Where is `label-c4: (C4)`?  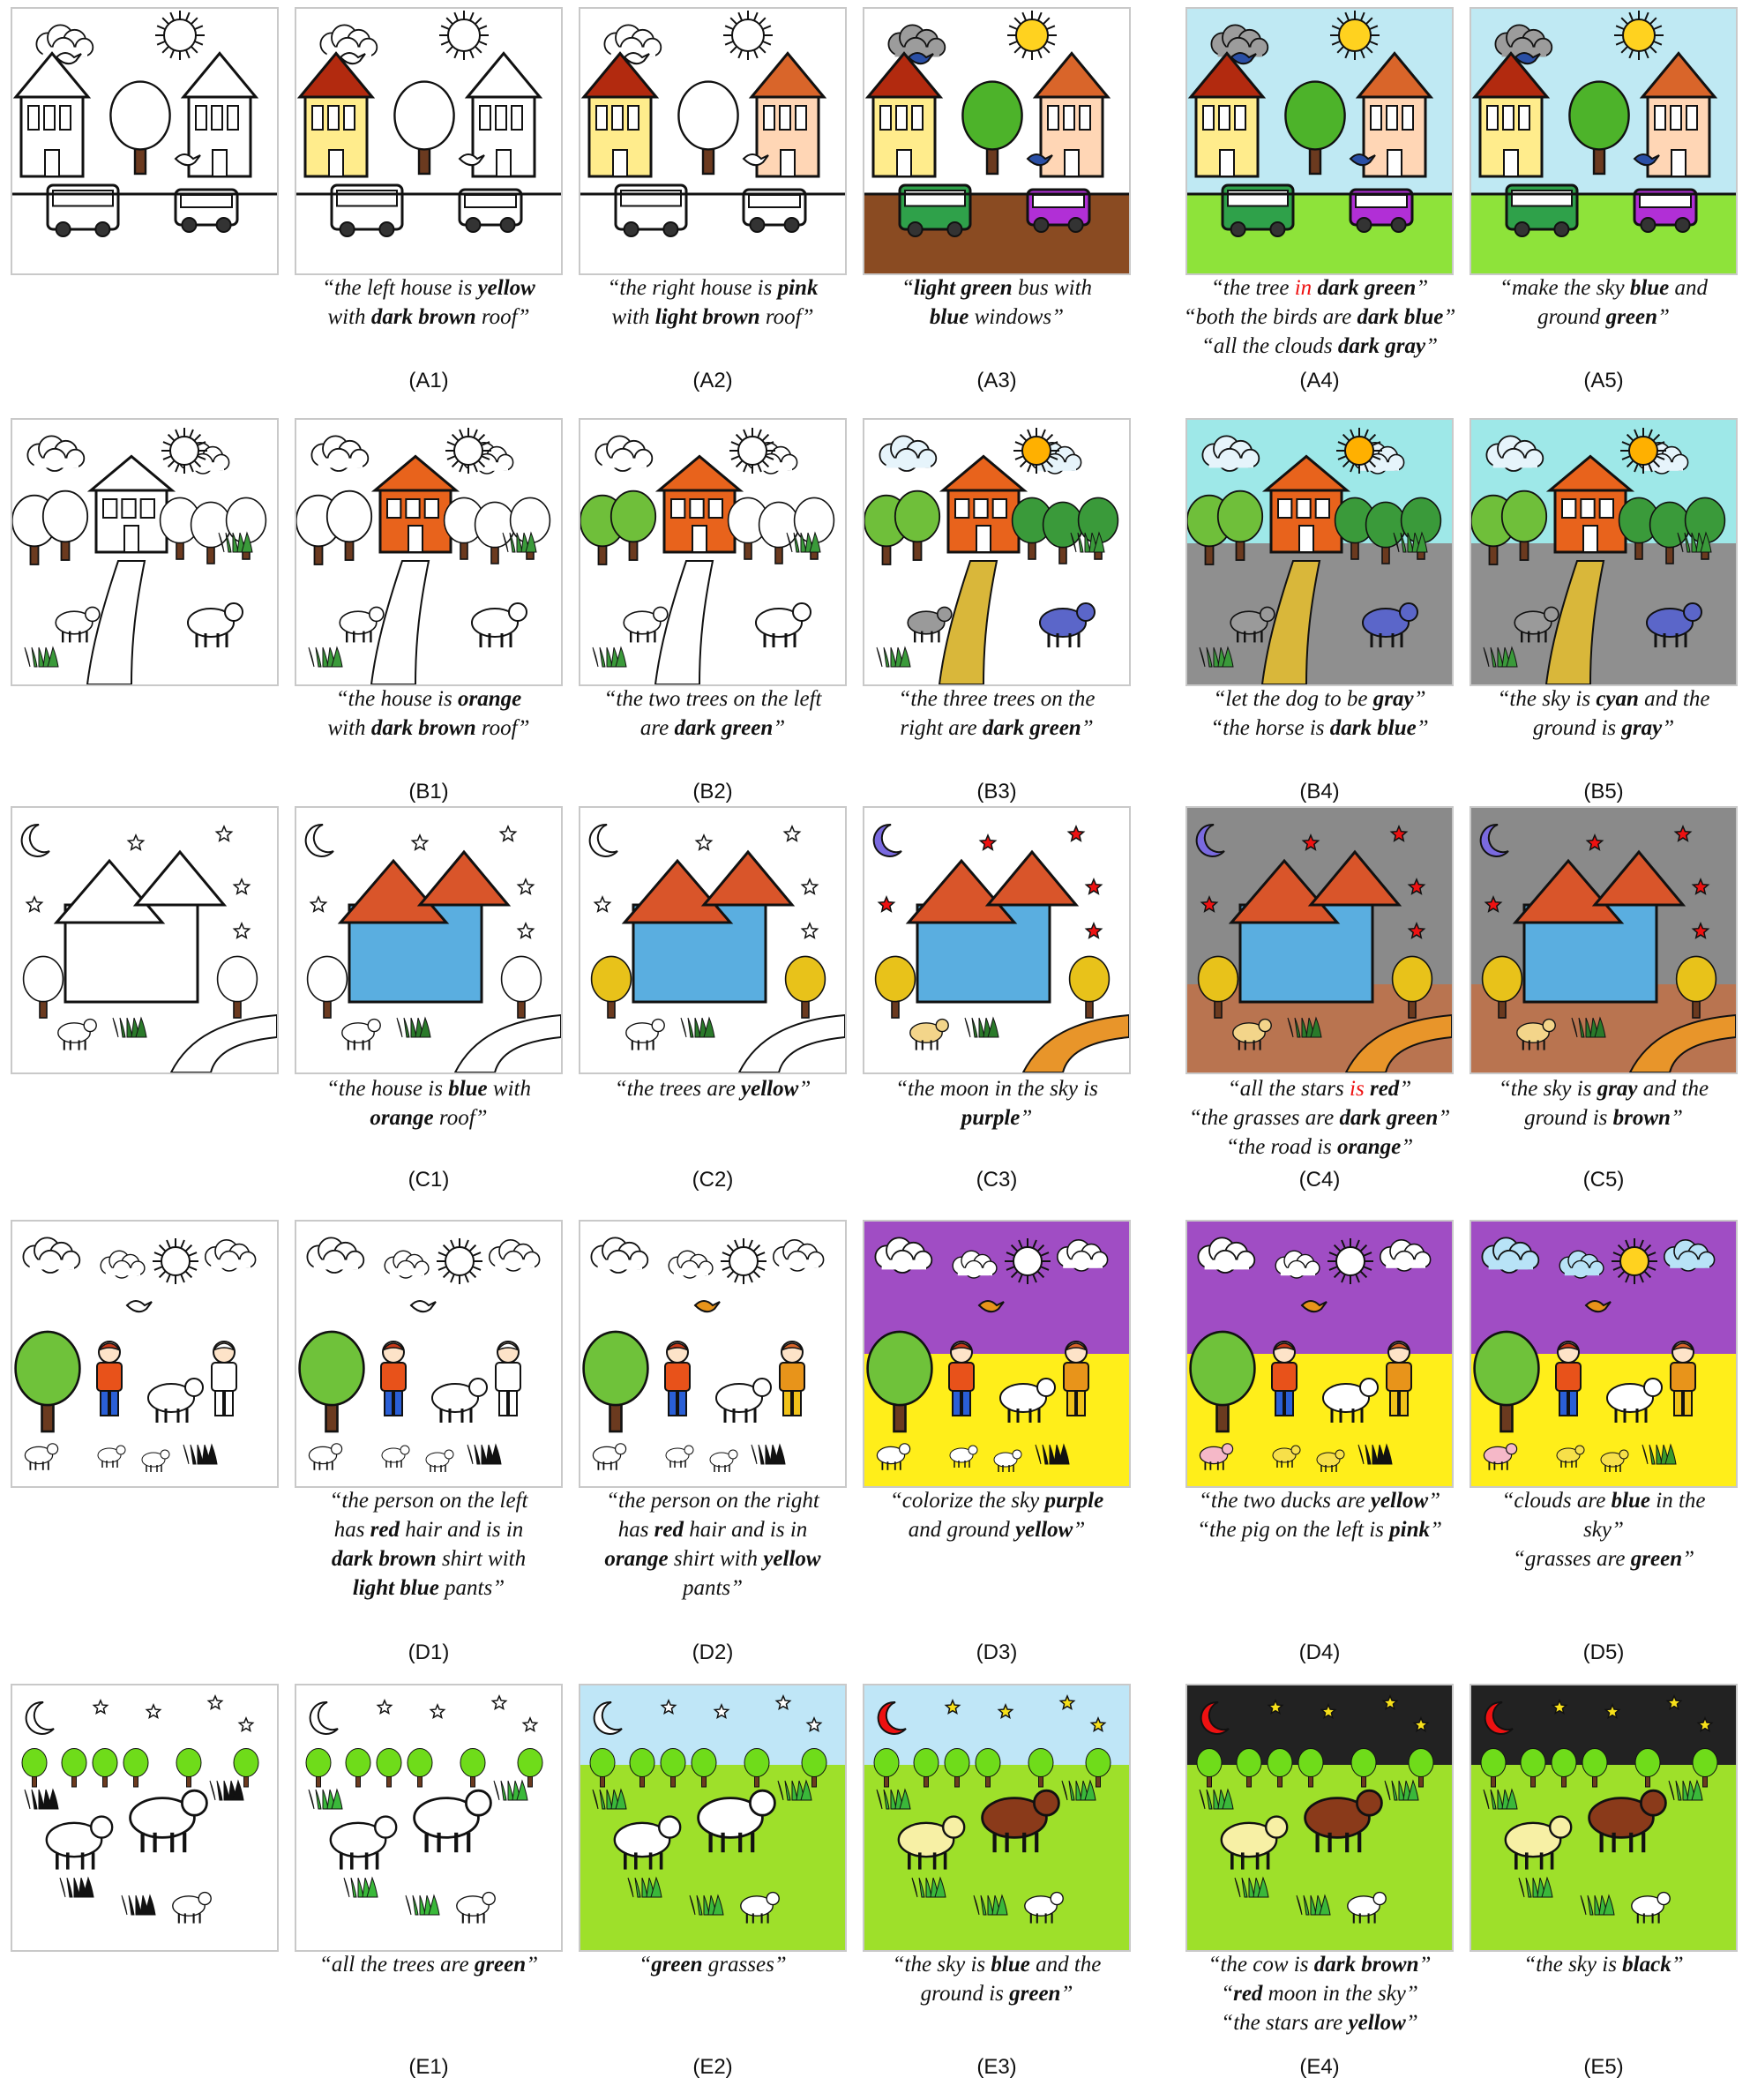 label-c4: (C4) is located at coordinates (1319, 1180).